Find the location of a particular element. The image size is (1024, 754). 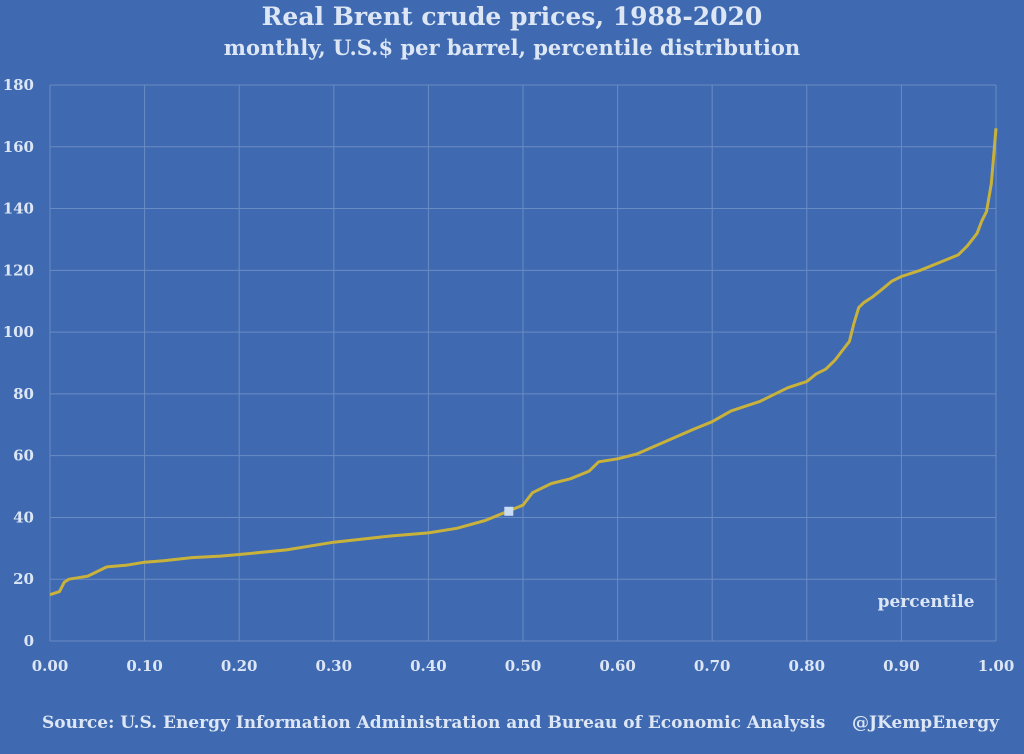

y-tick-label: 120 is located at coordinates (18, 270).